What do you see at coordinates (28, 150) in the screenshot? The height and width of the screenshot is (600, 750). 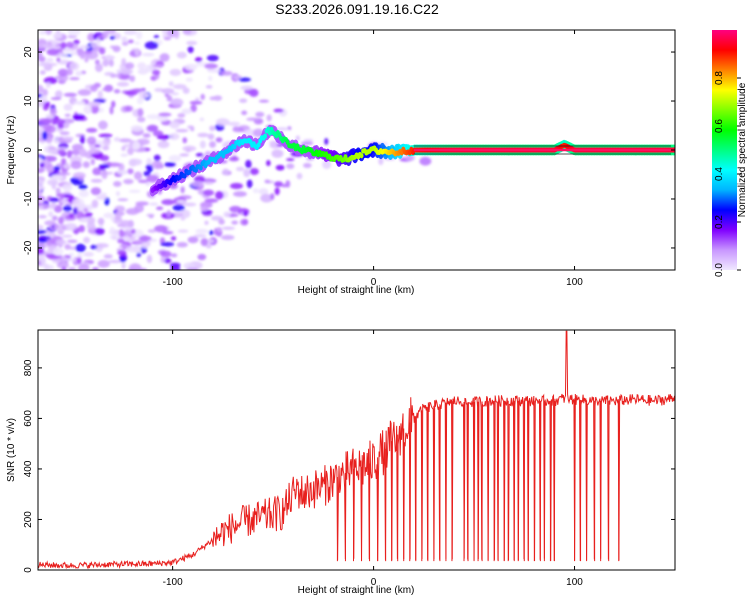 I see `y-tick-label: 0` at bounding box center [28, 150].